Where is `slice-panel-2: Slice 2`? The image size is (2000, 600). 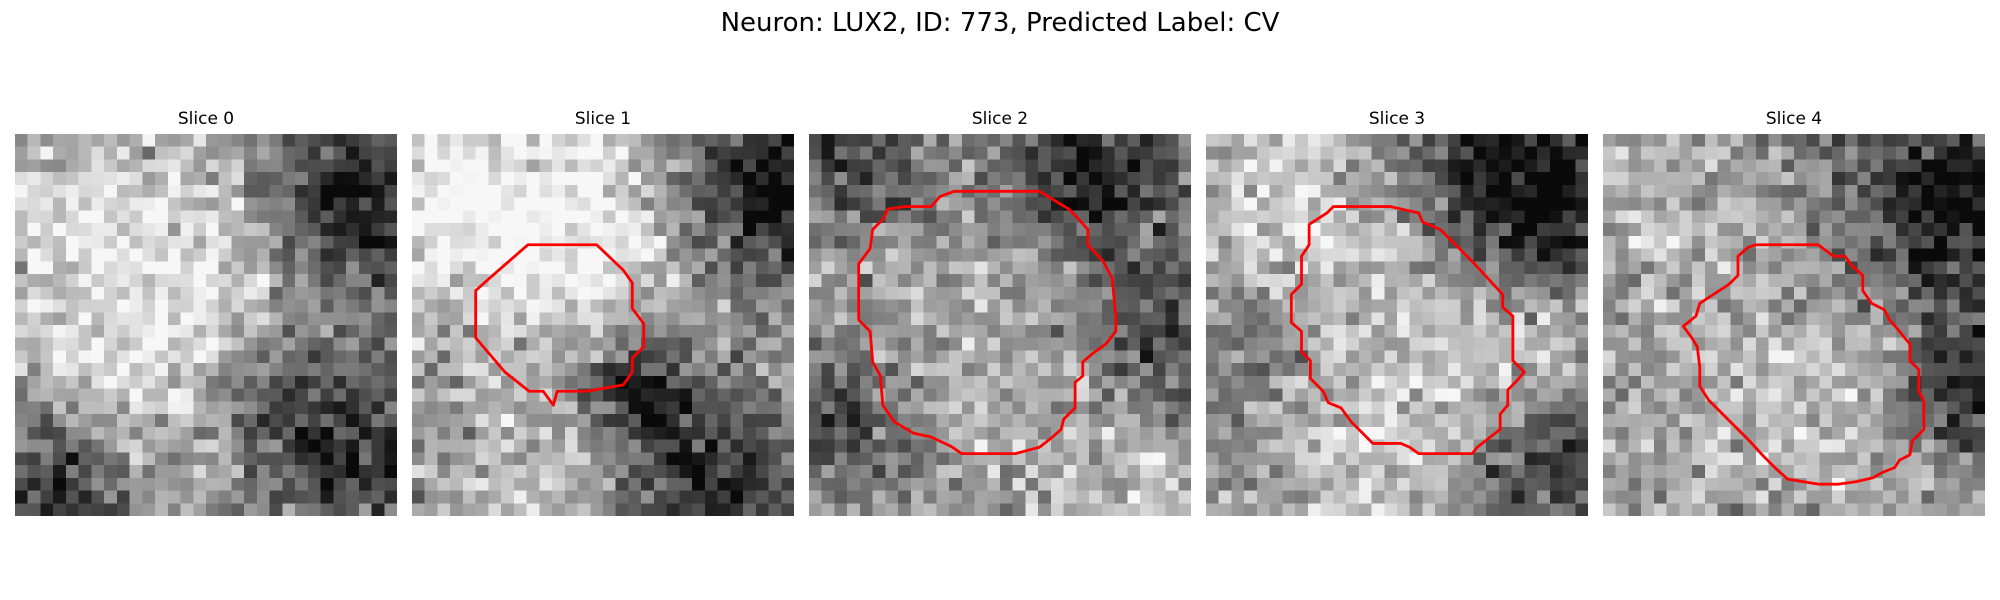 slice-panel-2: Slice 2 is located at coordinates (1000, 312).